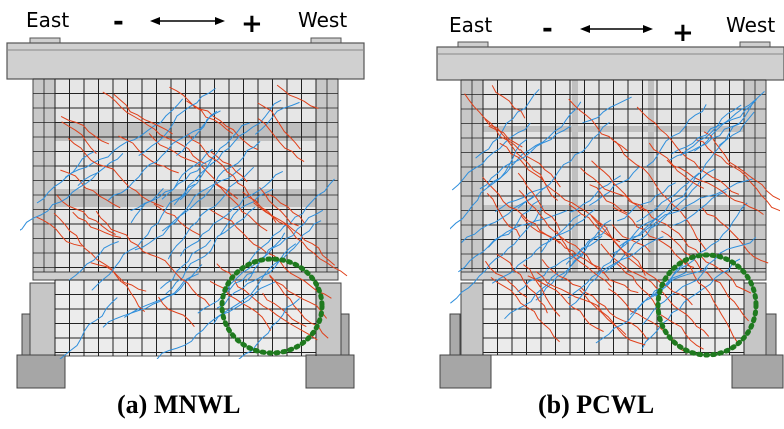  Describe the element at coordinates (45, 40) in the screenshot. I see `top-beam` at that location.